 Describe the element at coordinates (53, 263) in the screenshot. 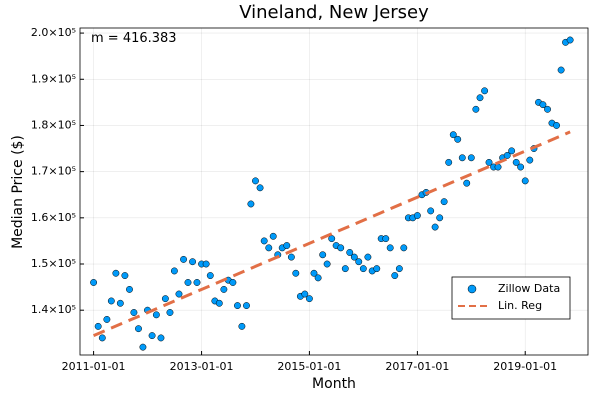

I see `y-tick-label: 1.5×10⁵` at that location.